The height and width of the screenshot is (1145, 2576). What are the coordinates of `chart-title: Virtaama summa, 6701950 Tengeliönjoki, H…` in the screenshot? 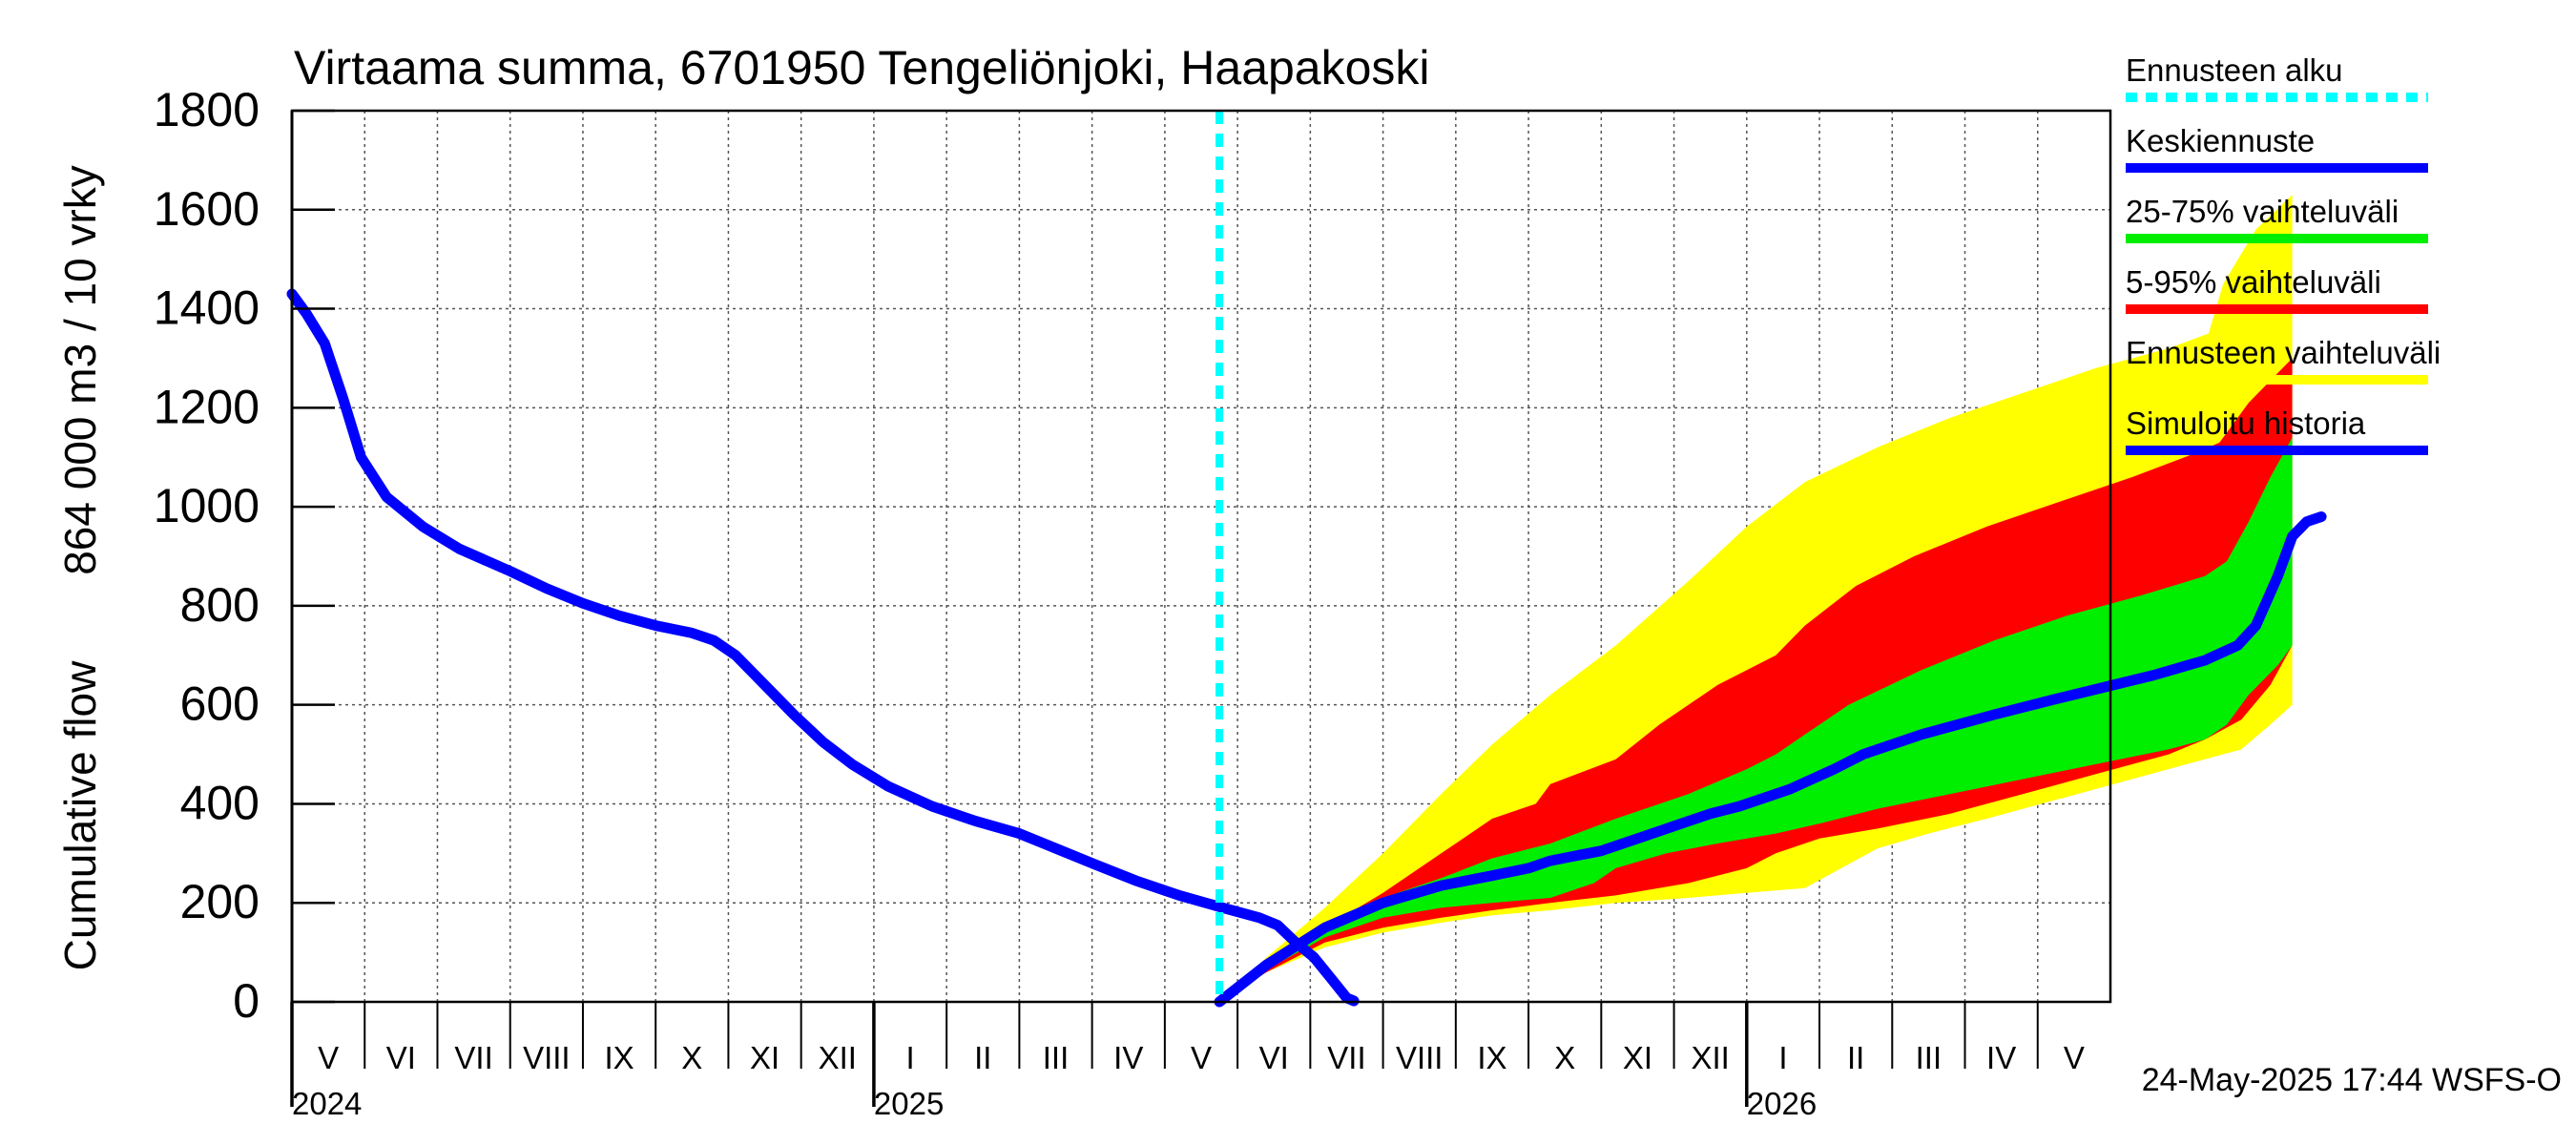 It's located at (862, 67).